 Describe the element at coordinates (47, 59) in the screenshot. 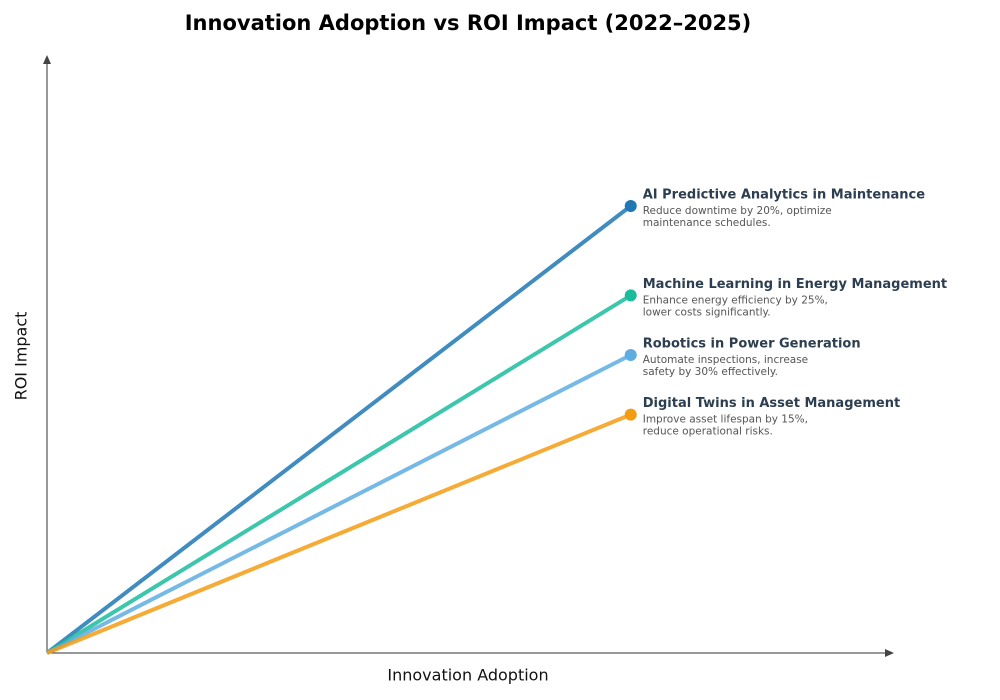

I see `y-axis-arrow` at that location.